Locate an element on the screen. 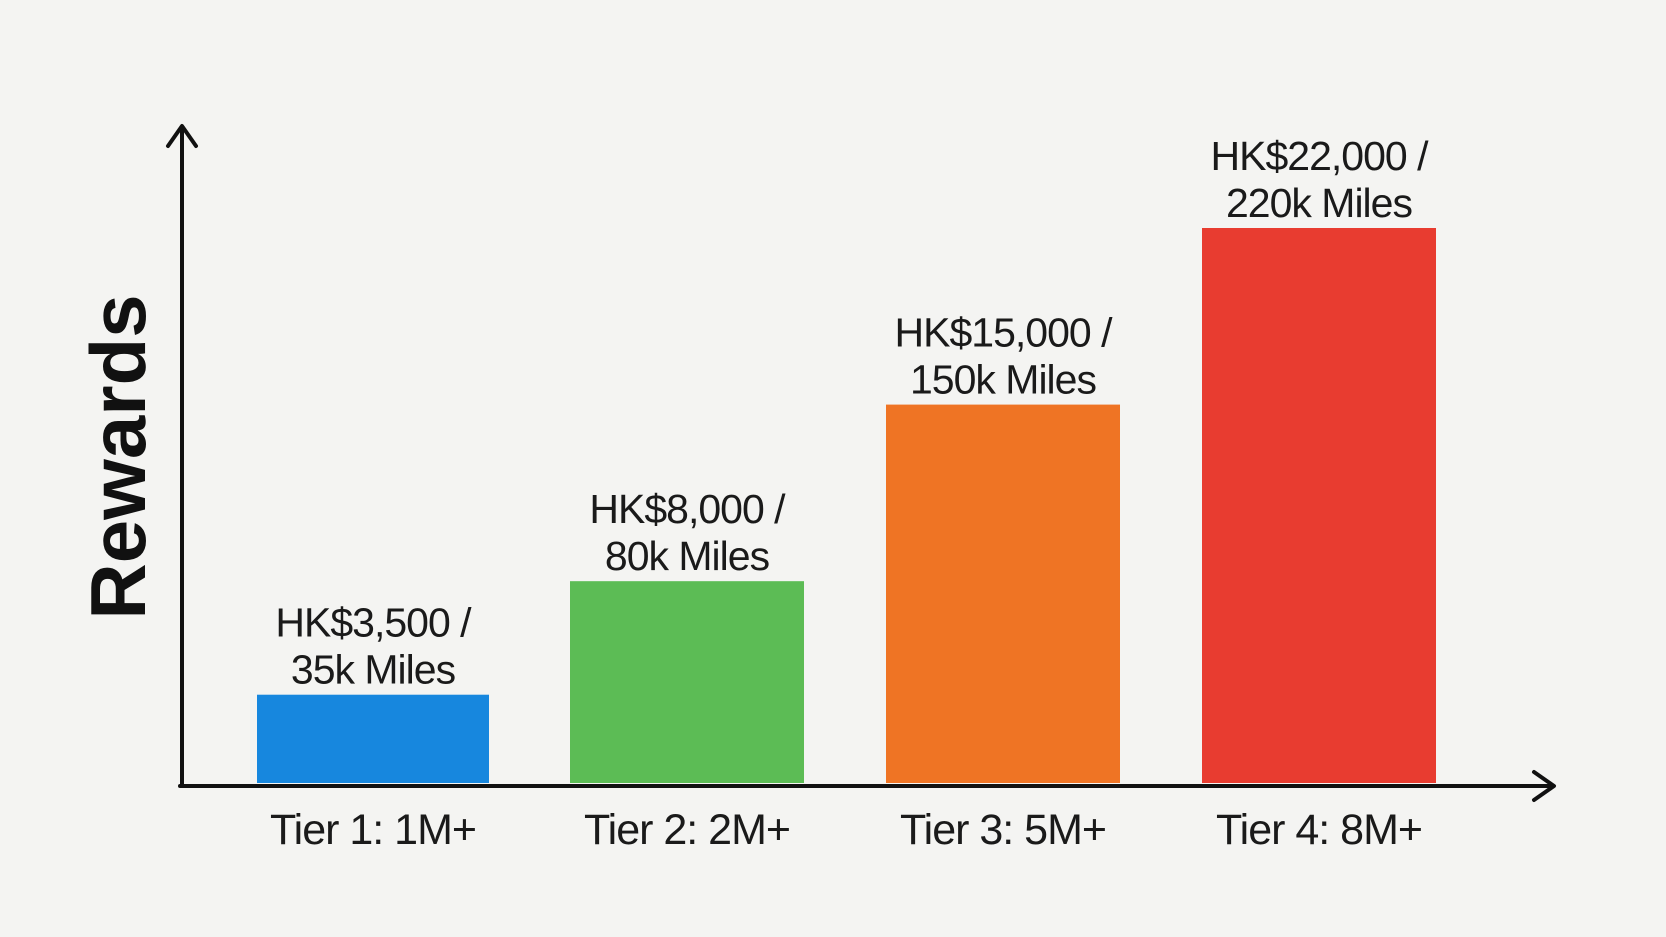 The image size is (1666, 937). x-tick-label-tier-2: Tier 2: 2M+ is located at coordinates (687, 830).